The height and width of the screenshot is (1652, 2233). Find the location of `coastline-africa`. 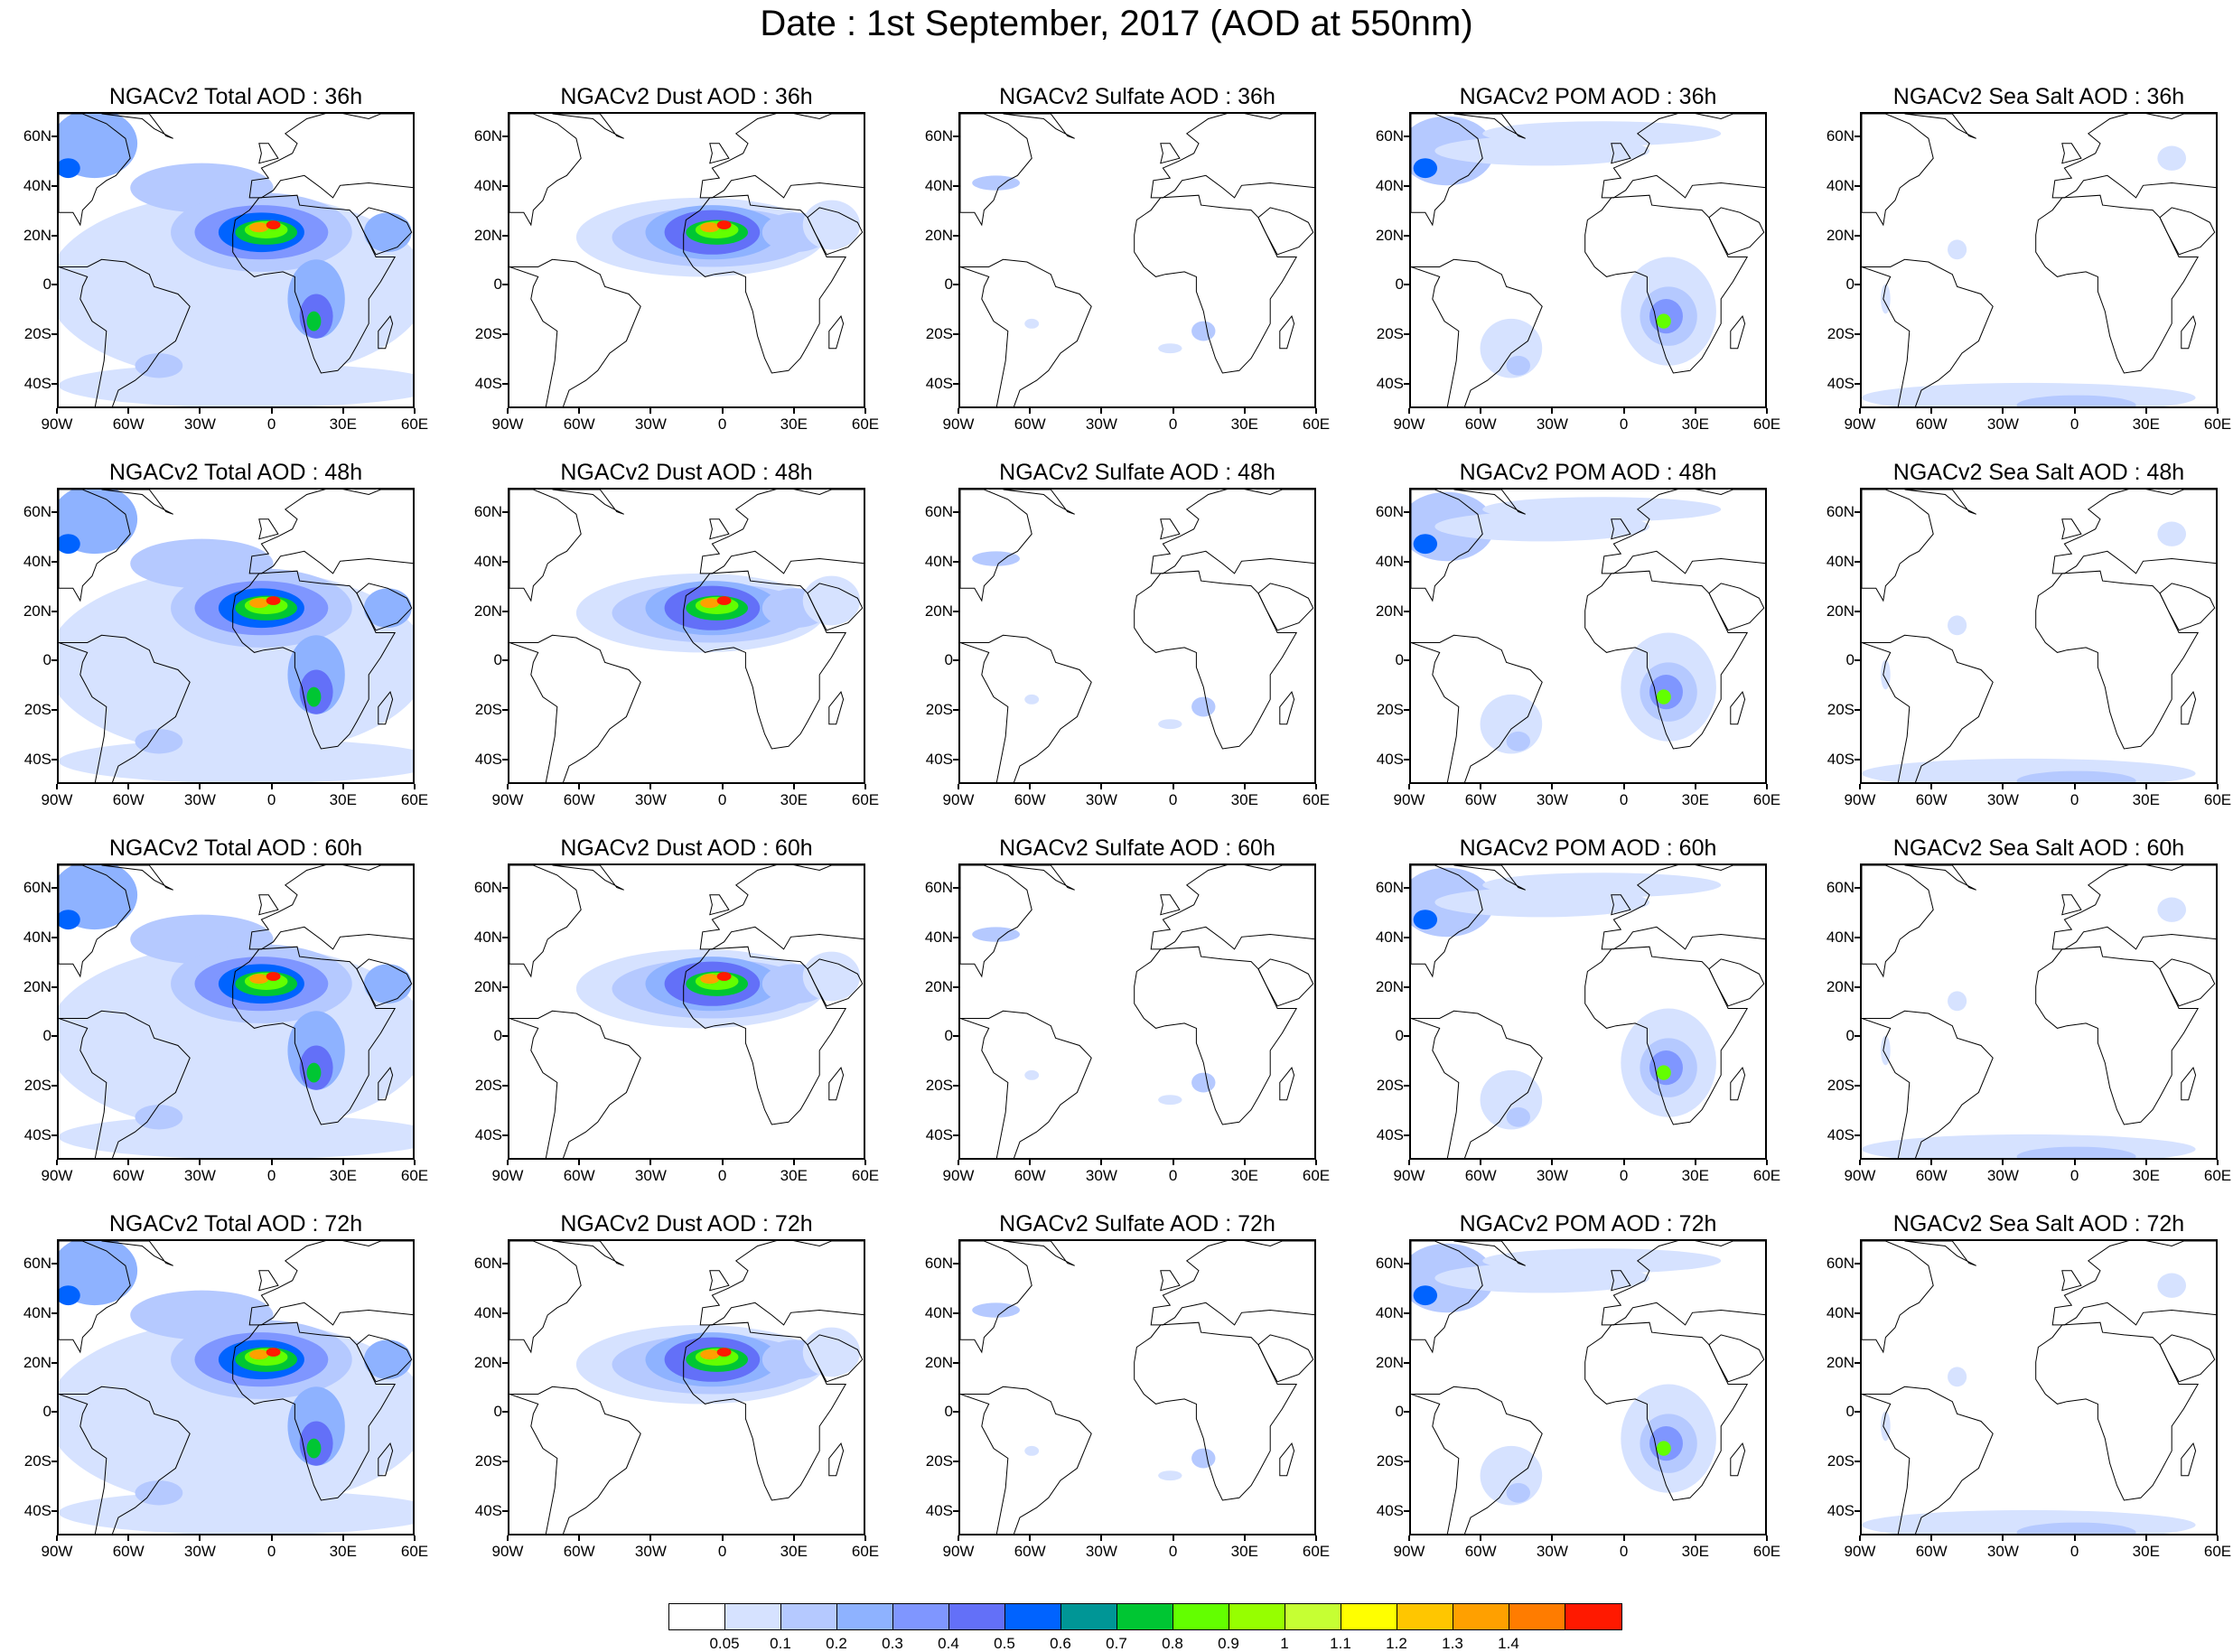

coastline-africa is located at coordinates (1666, 284).